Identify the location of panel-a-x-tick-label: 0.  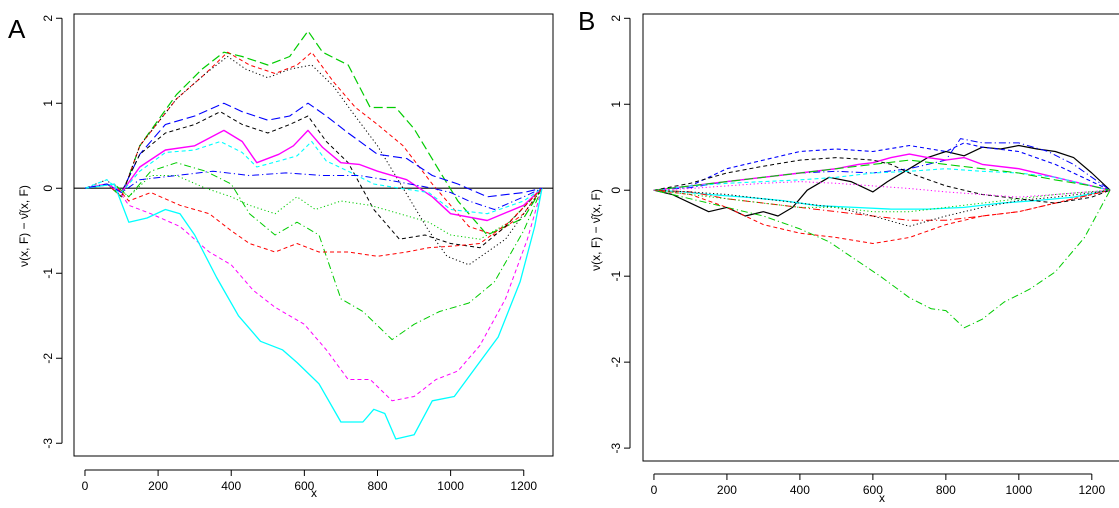
(85, 486).